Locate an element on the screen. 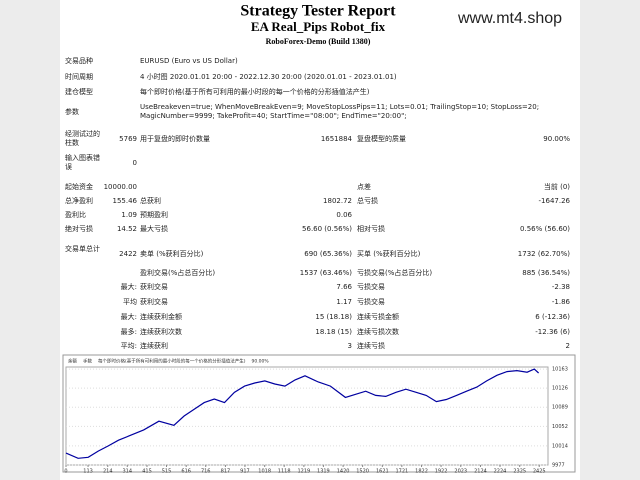  table-cell: -1647.26 is located at coordinates (554, 201).